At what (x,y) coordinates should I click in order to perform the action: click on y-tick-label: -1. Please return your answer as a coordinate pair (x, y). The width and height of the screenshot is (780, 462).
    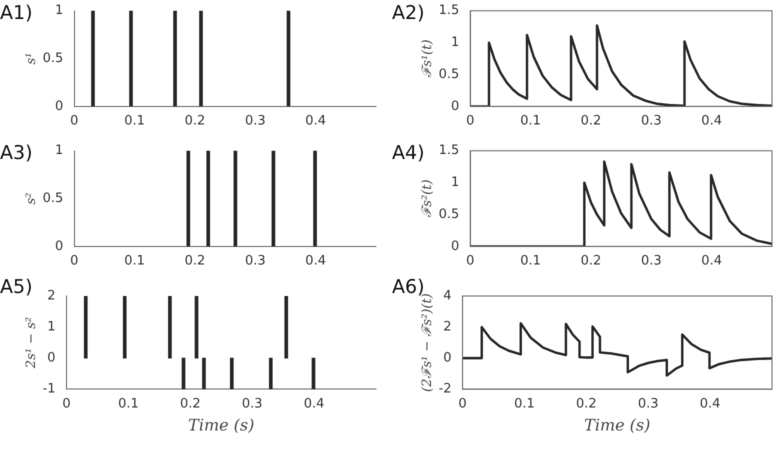
    Looking at the image, I should click on (49, 389).